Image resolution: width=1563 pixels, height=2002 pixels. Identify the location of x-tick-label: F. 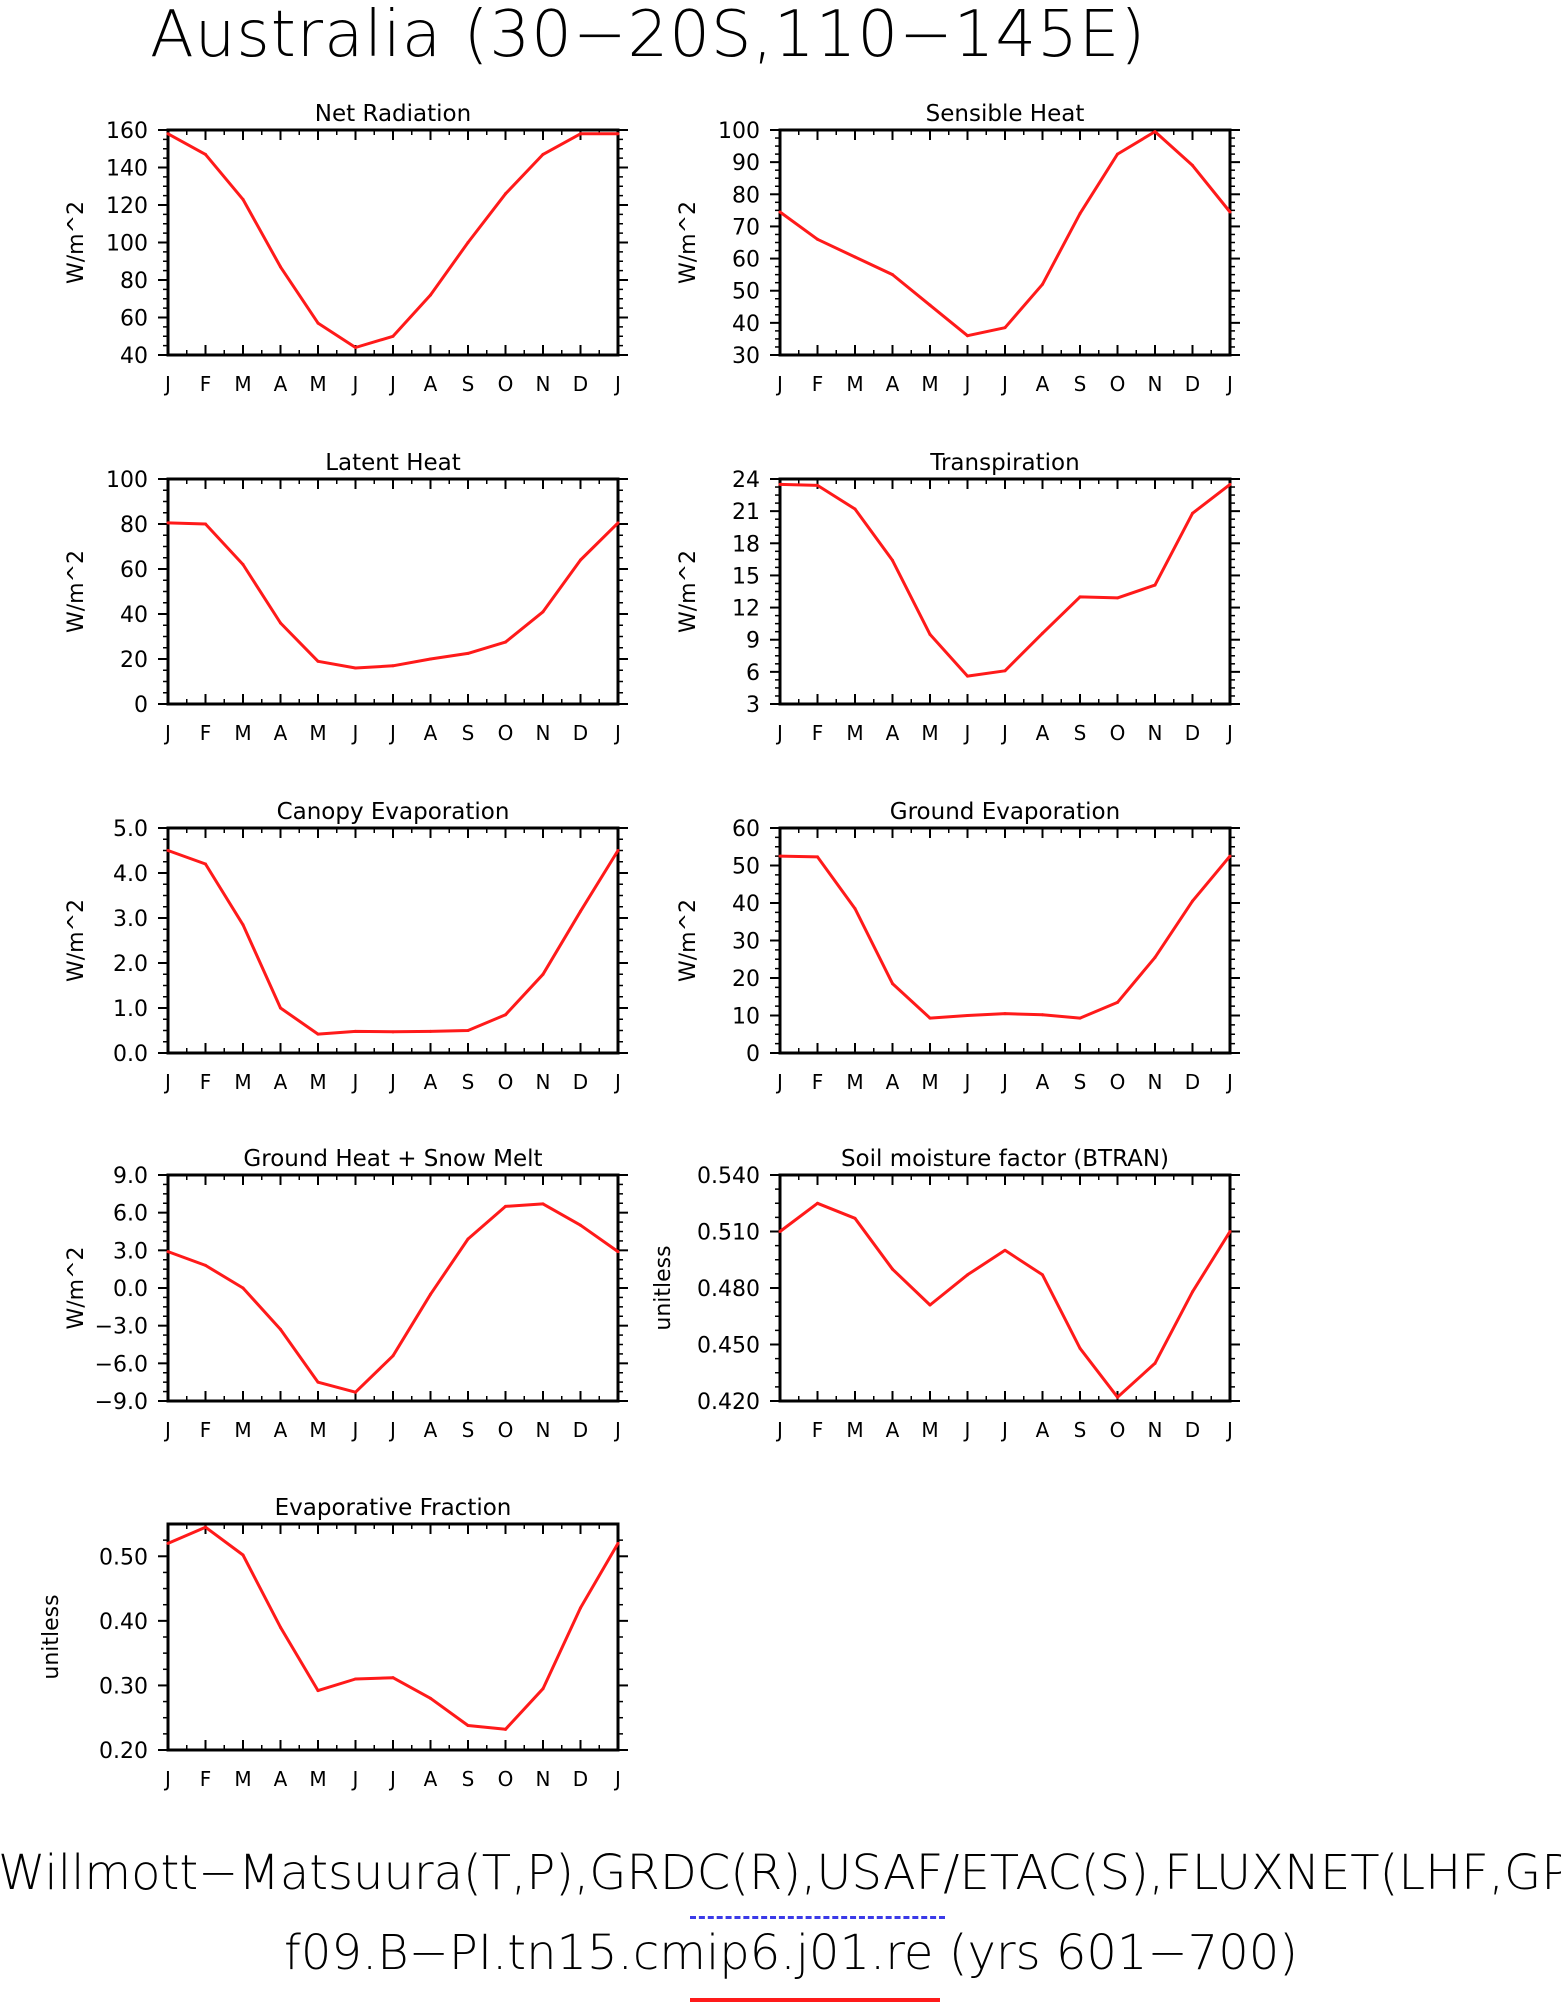
(206, 733).